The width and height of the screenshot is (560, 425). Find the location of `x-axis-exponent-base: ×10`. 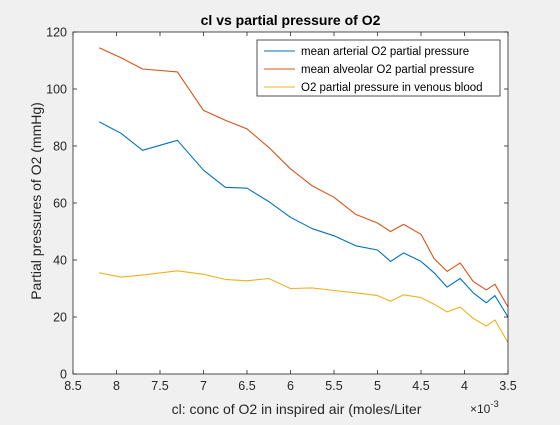

x-axis-exponent-base: ×10 is located at coordinates (480, 409).